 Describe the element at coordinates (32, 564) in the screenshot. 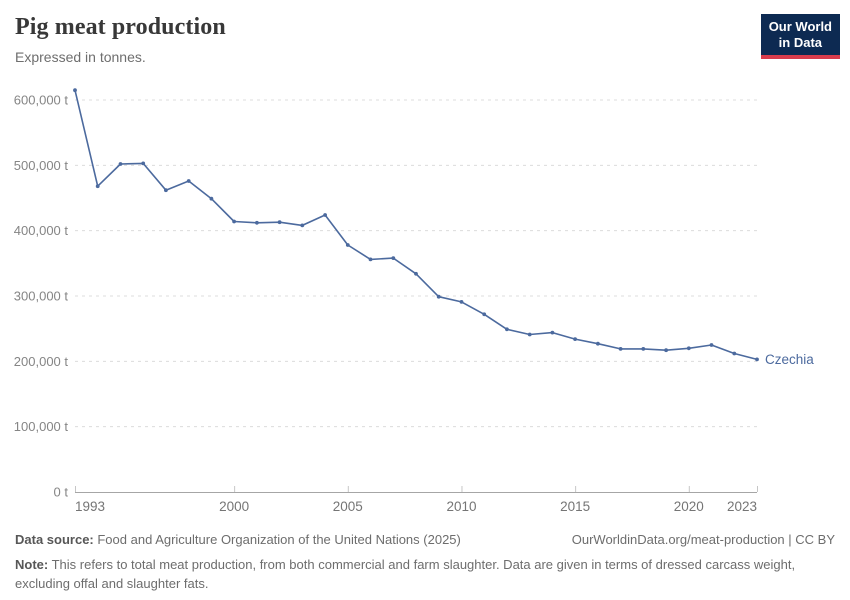

I see `note-label: Note:` at that location.